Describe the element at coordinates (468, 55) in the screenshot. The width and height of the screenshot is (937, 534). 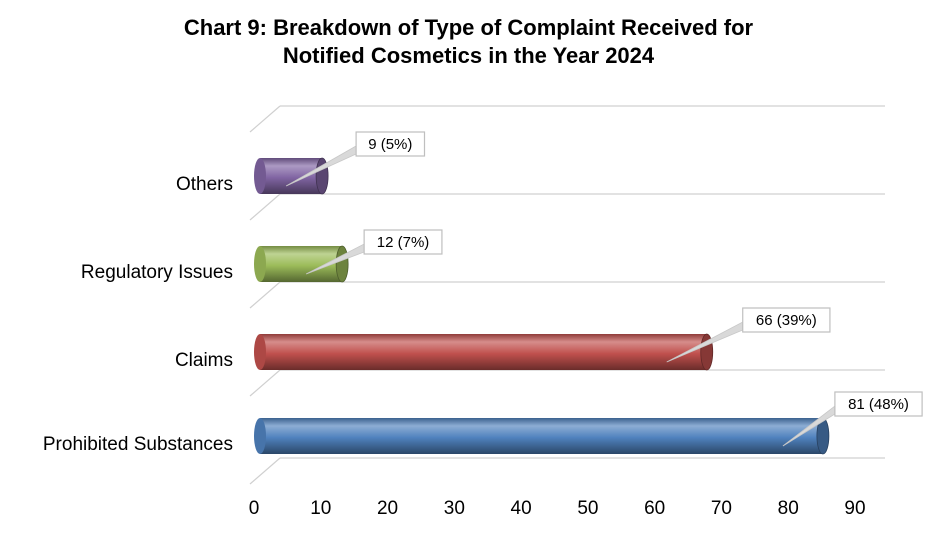
I see `chart-title-line-2: Notified Cosmetics in the Year 2024` at that location.